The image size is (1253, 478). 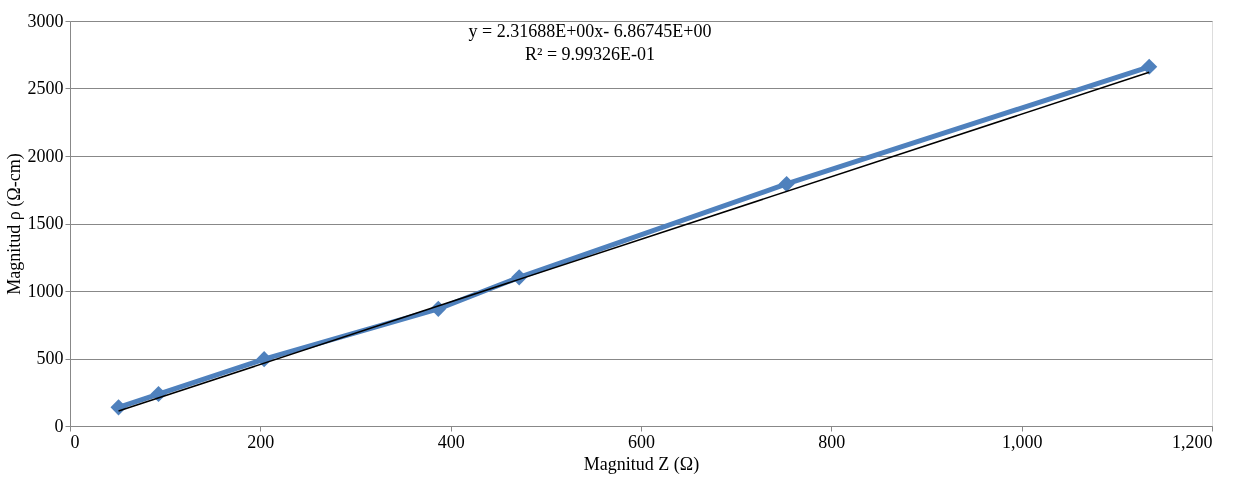 What do you see at coordinates (641, 441) in the screenshot?
I see `x-tick-label: 600` at bounding box center [641, 441].